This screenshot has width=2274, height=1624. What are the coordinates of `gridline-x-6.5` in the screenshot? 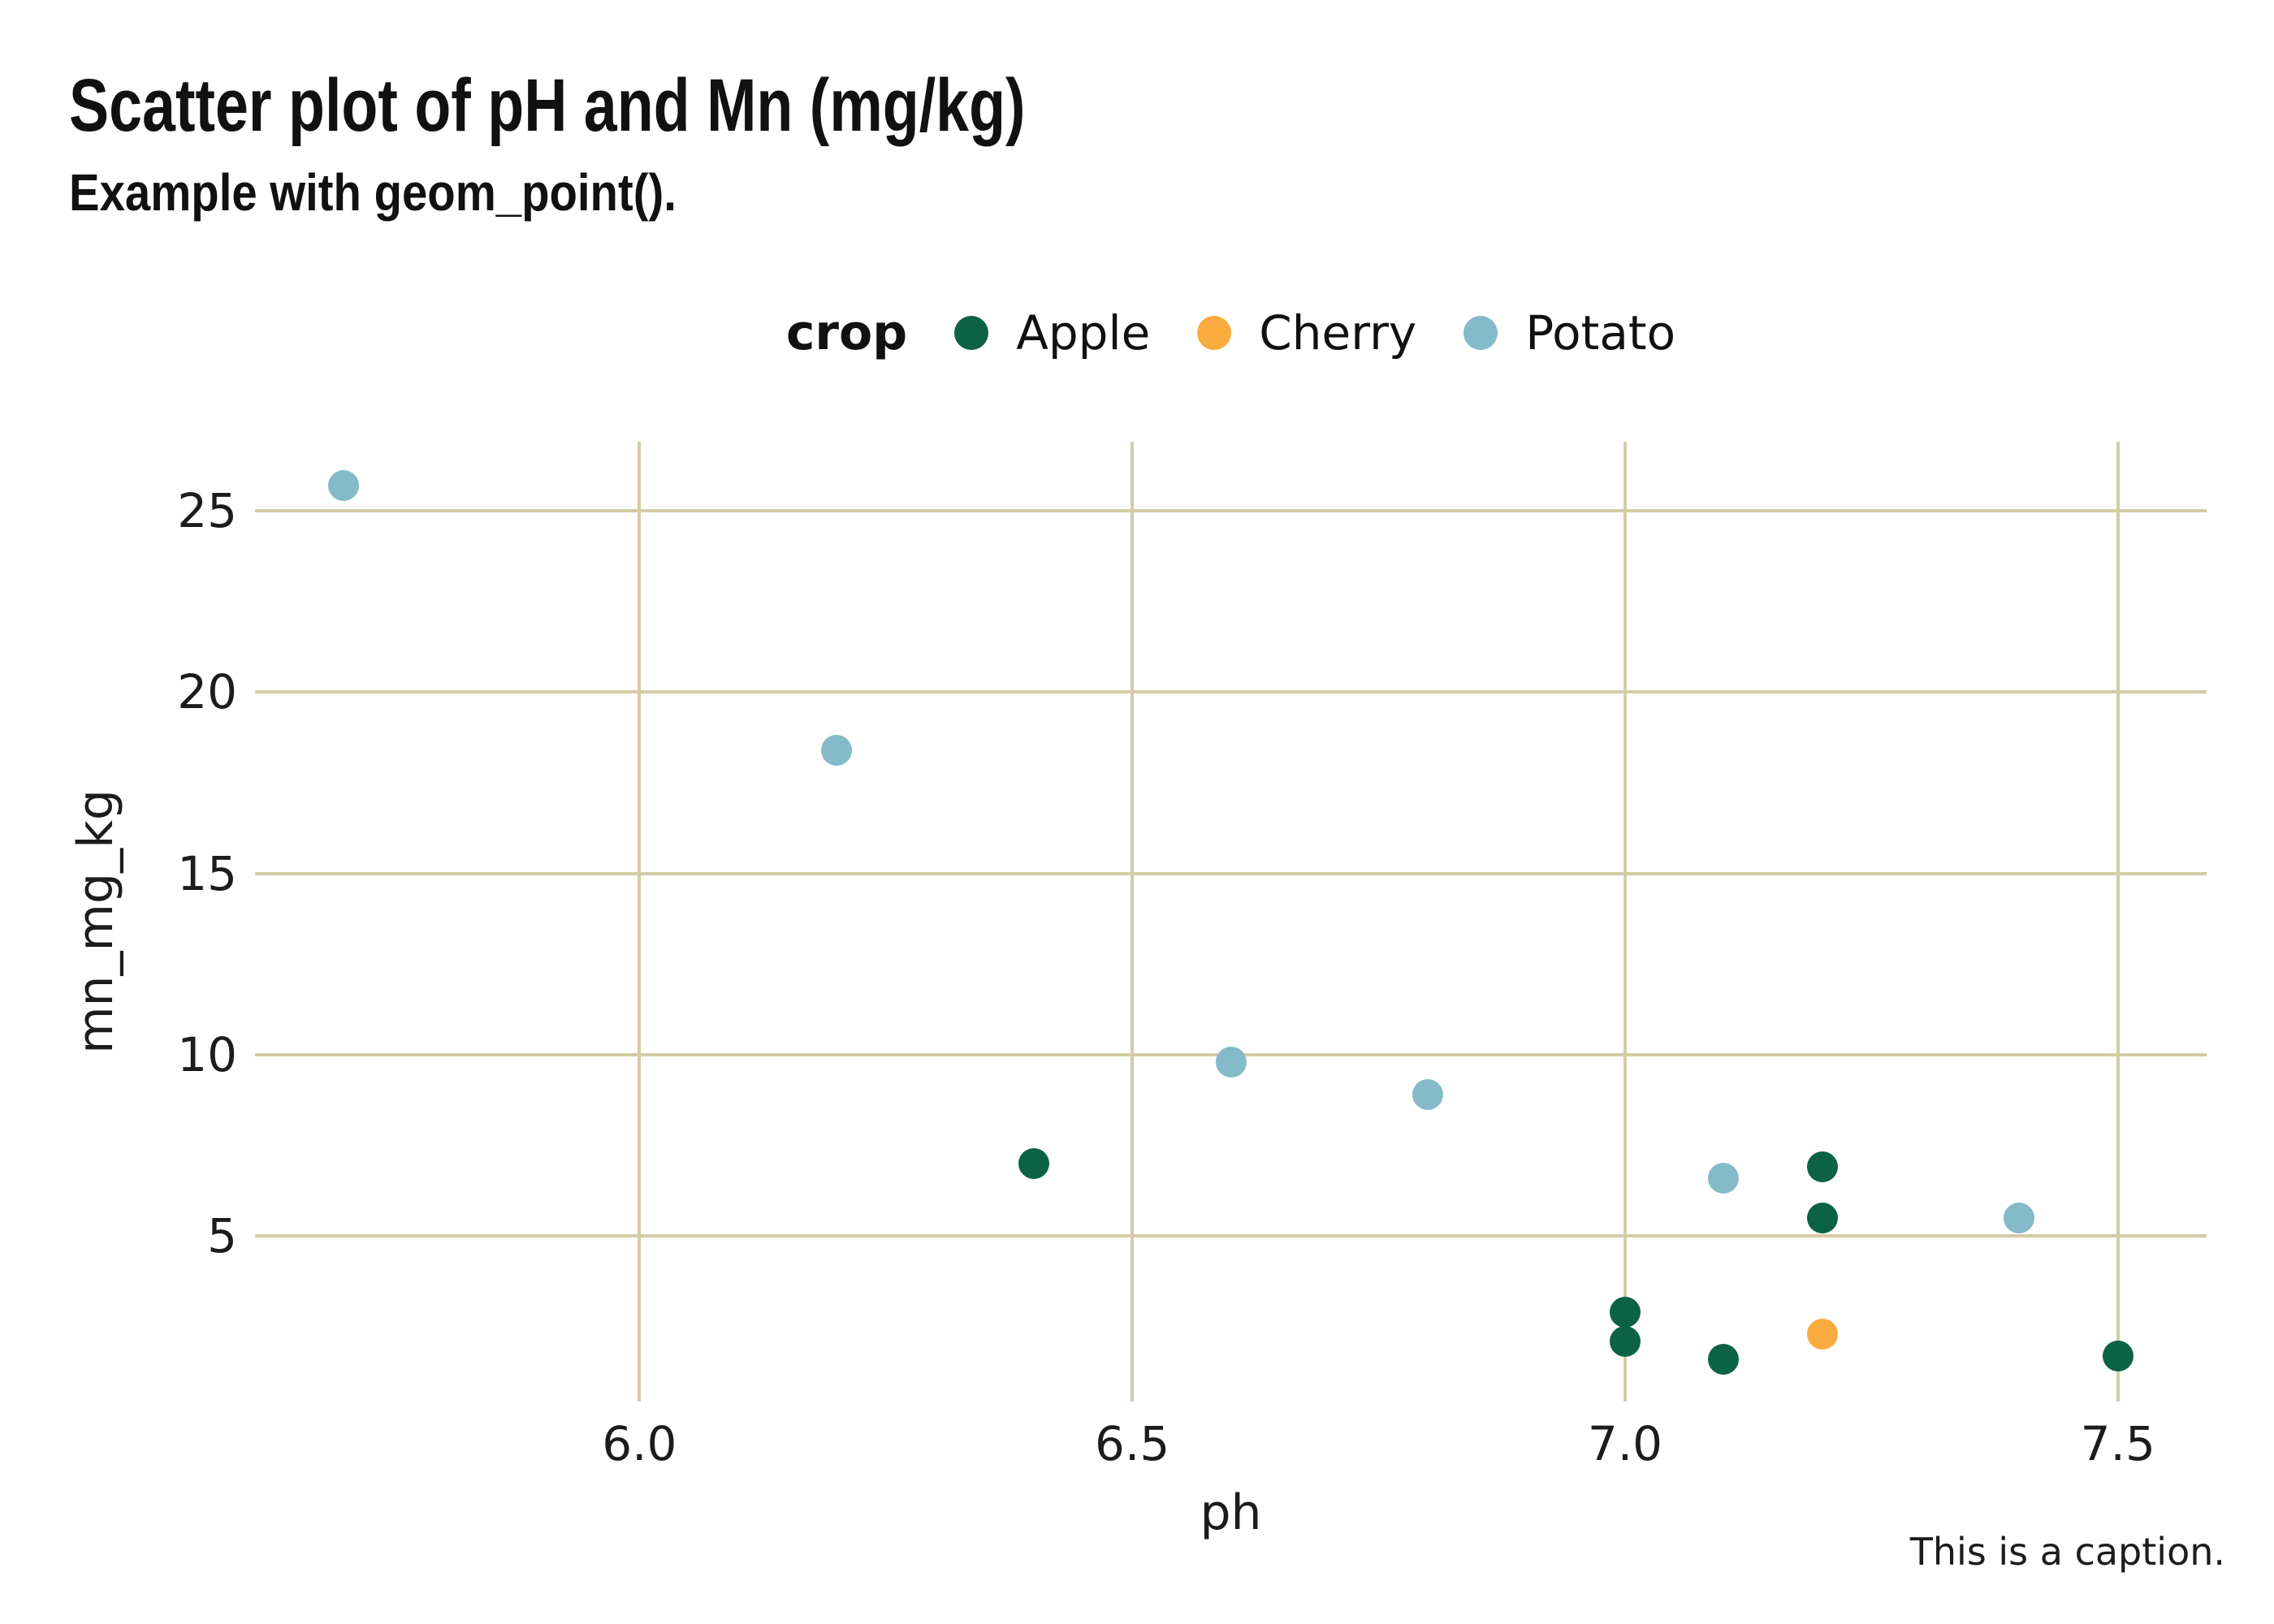 It's located at (1133, 922).